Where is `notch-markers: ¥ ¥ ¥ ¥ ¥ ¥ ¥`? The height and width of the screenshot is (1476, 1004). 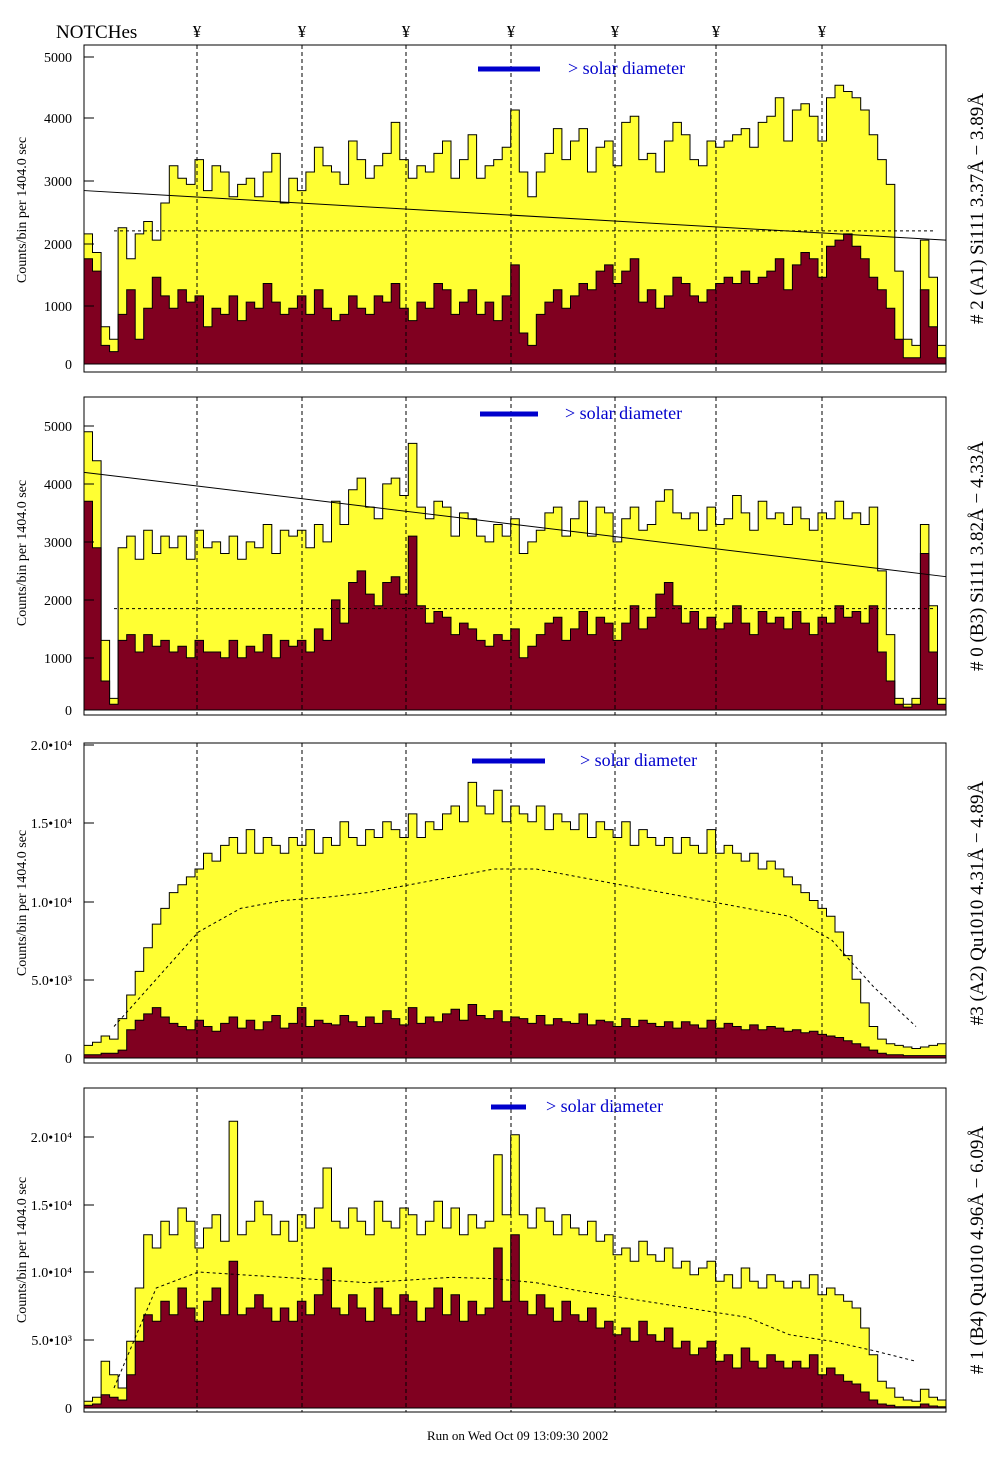
notch-markers: ¥ ¥ ¥ ¥ ¥ ¥ ¥ is located at coordinates (510, 31).